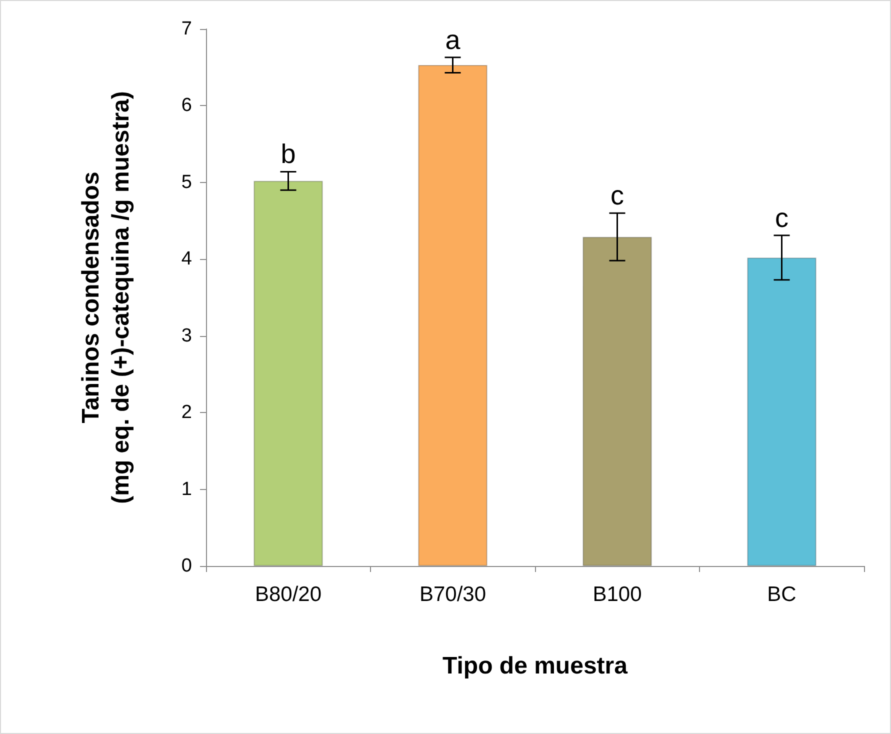 Image resolution: width=891 pixels, height=734 pixels. I want to click on y-tick-label: 1, so click(186, 489).